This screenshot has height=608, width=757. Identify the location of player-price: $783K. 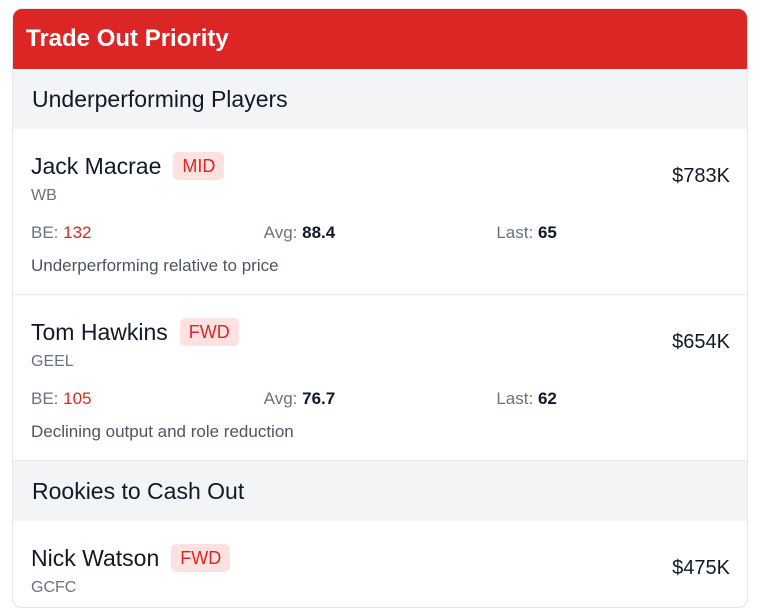
(701, 176).